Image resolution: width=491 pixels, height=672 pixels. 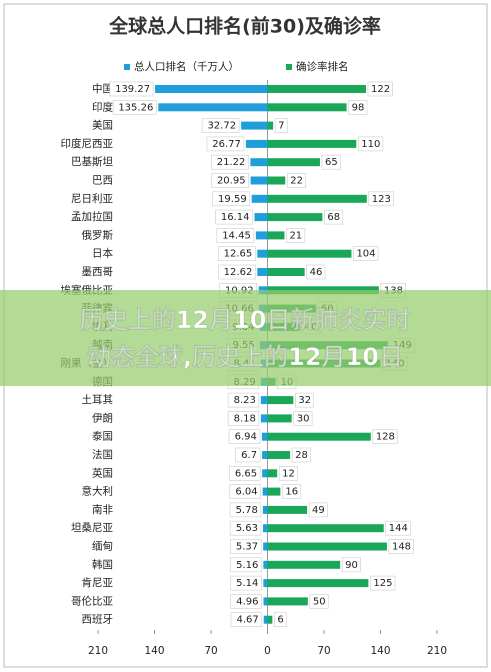 I want to click on legend-swatch, so click(x=127, y=67).